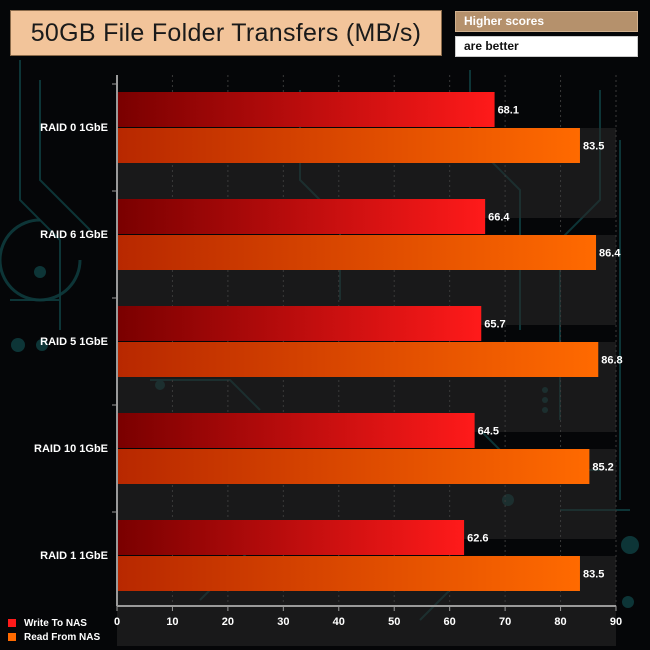 The width and height of the screenshot is (650, 650). I want to click on legend-item-write: Write To NAS, so click(54, 623).